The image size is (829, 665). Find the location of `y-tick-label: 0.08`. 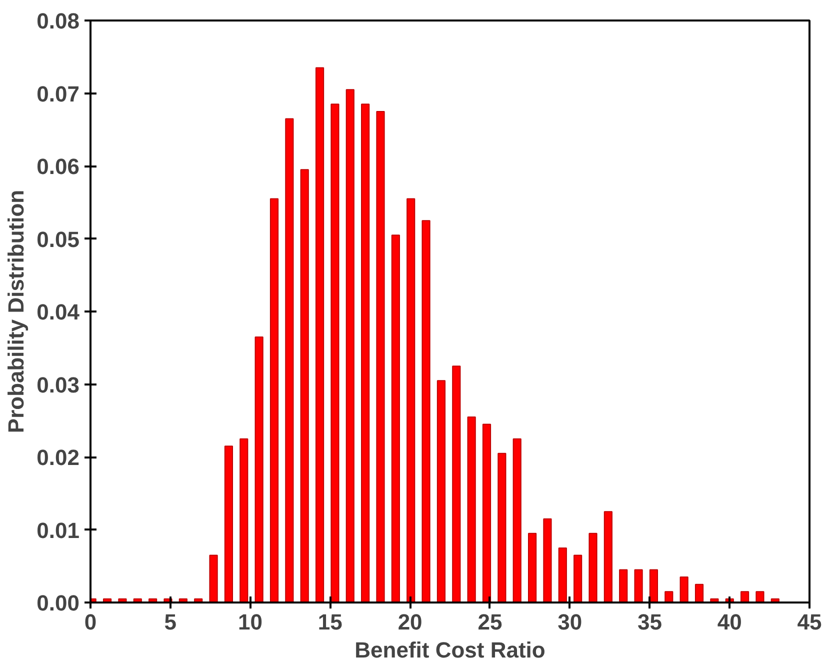

y-tick-label: 0.08 is located at coordinates (58, 21).